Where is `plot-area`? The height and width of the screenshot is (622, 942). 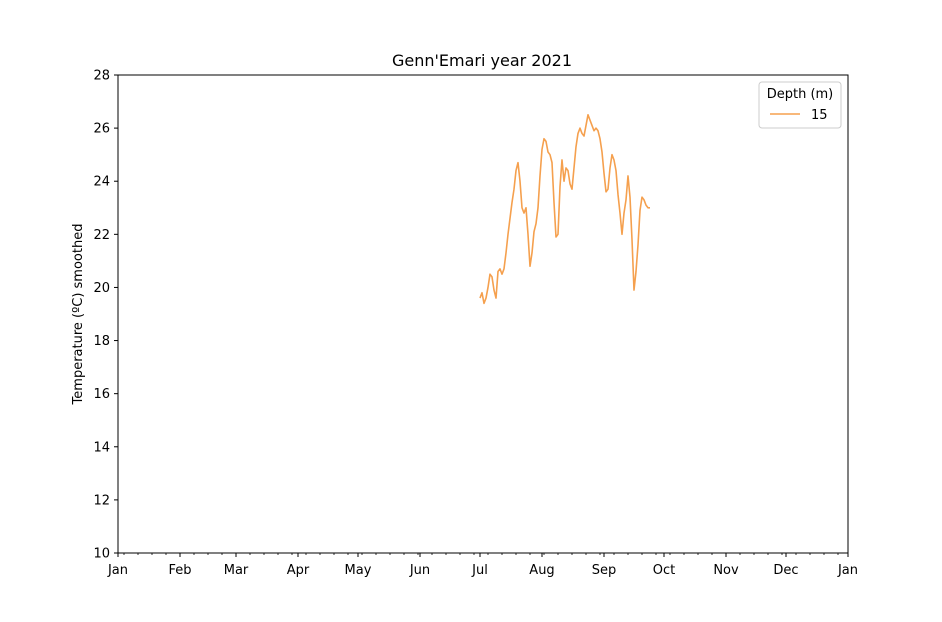 plot-area is located at coordinates (564, 209).